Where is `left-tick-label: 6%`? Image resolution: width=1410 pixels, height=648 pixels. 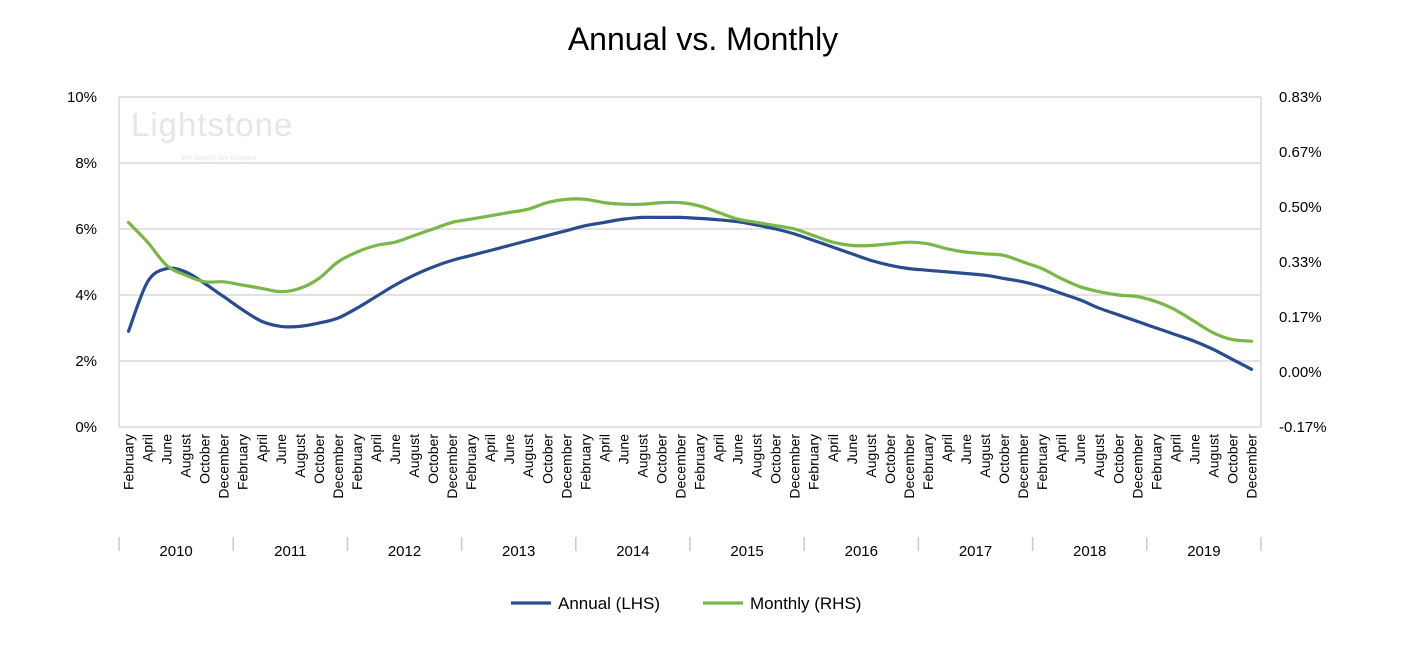 left-tick-label: 6% is located at coordinates (86, 229).